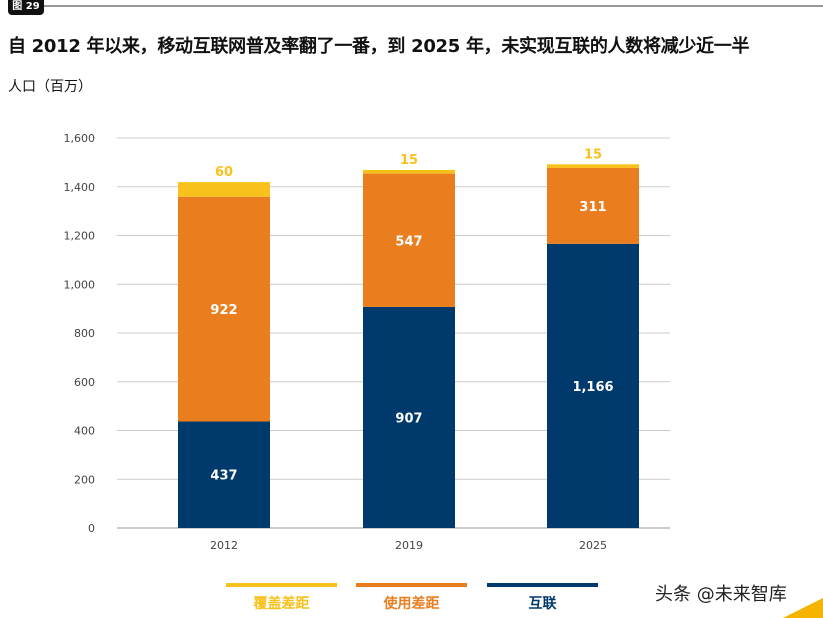 The width and height of the screenshot is (823, 618). What do you see at coordinates (84, 431) in the screenshot?
I see `y-tick-label: 400` at bounding box center [84, 431].